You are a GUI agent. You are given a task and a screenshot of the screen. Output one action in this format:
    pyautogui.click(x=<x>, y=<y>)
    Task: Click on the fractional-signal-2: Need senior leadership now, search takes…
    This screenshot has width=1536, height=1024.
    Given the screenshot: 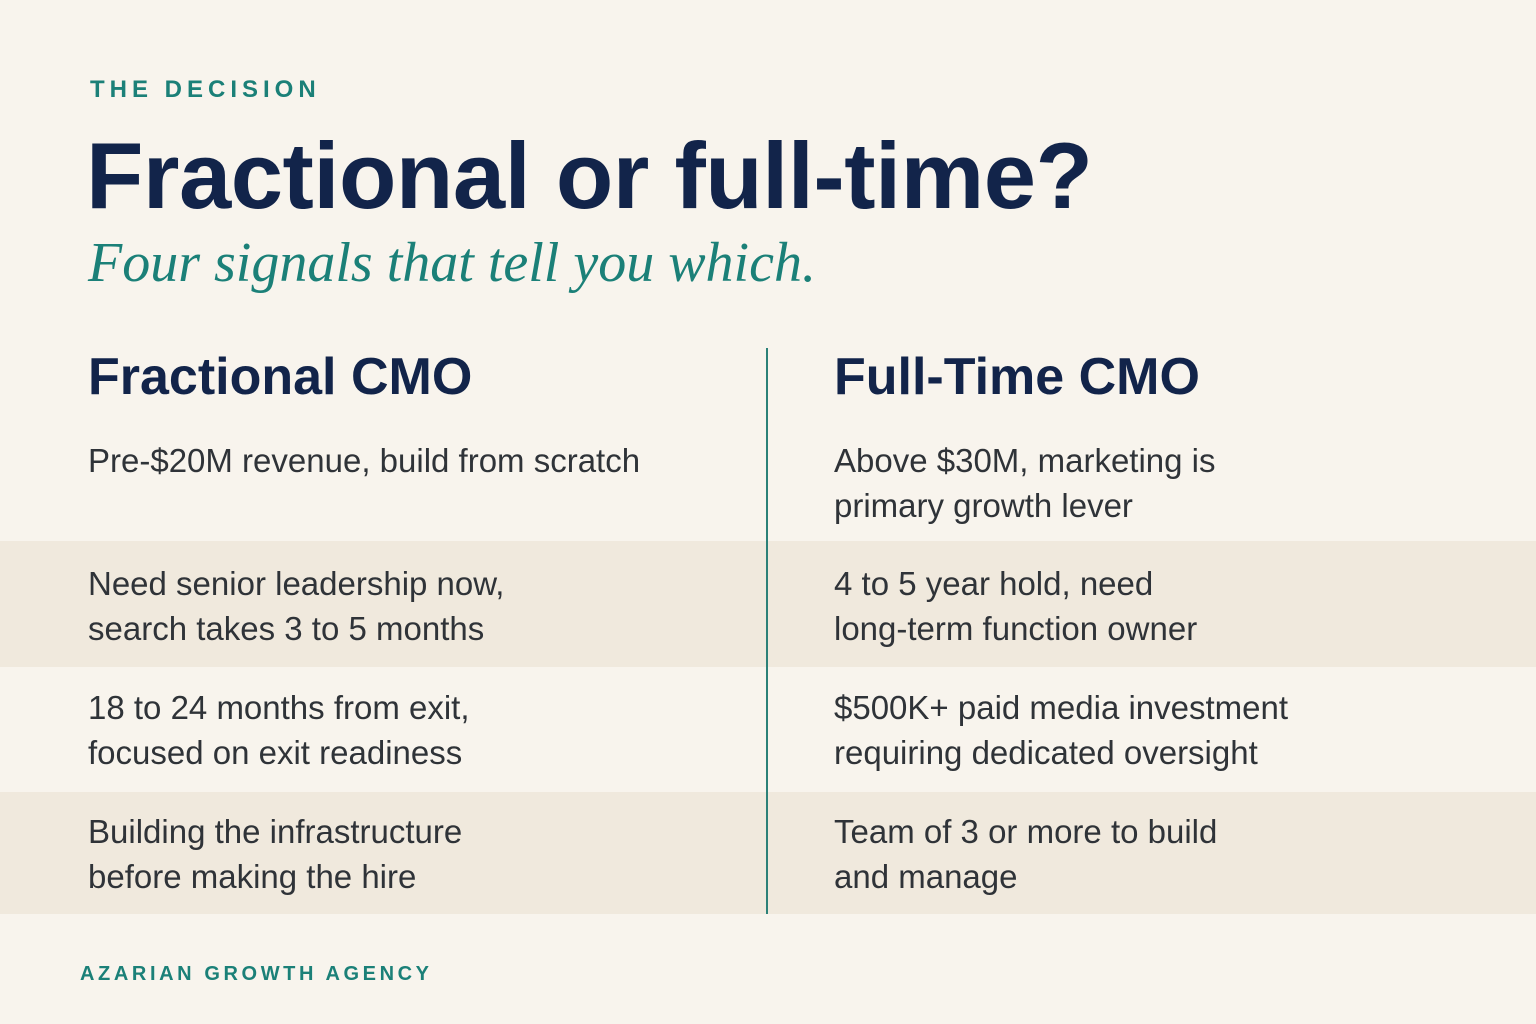 What is the action you would take?
    pyautogui.click(x=296, y=606)
    